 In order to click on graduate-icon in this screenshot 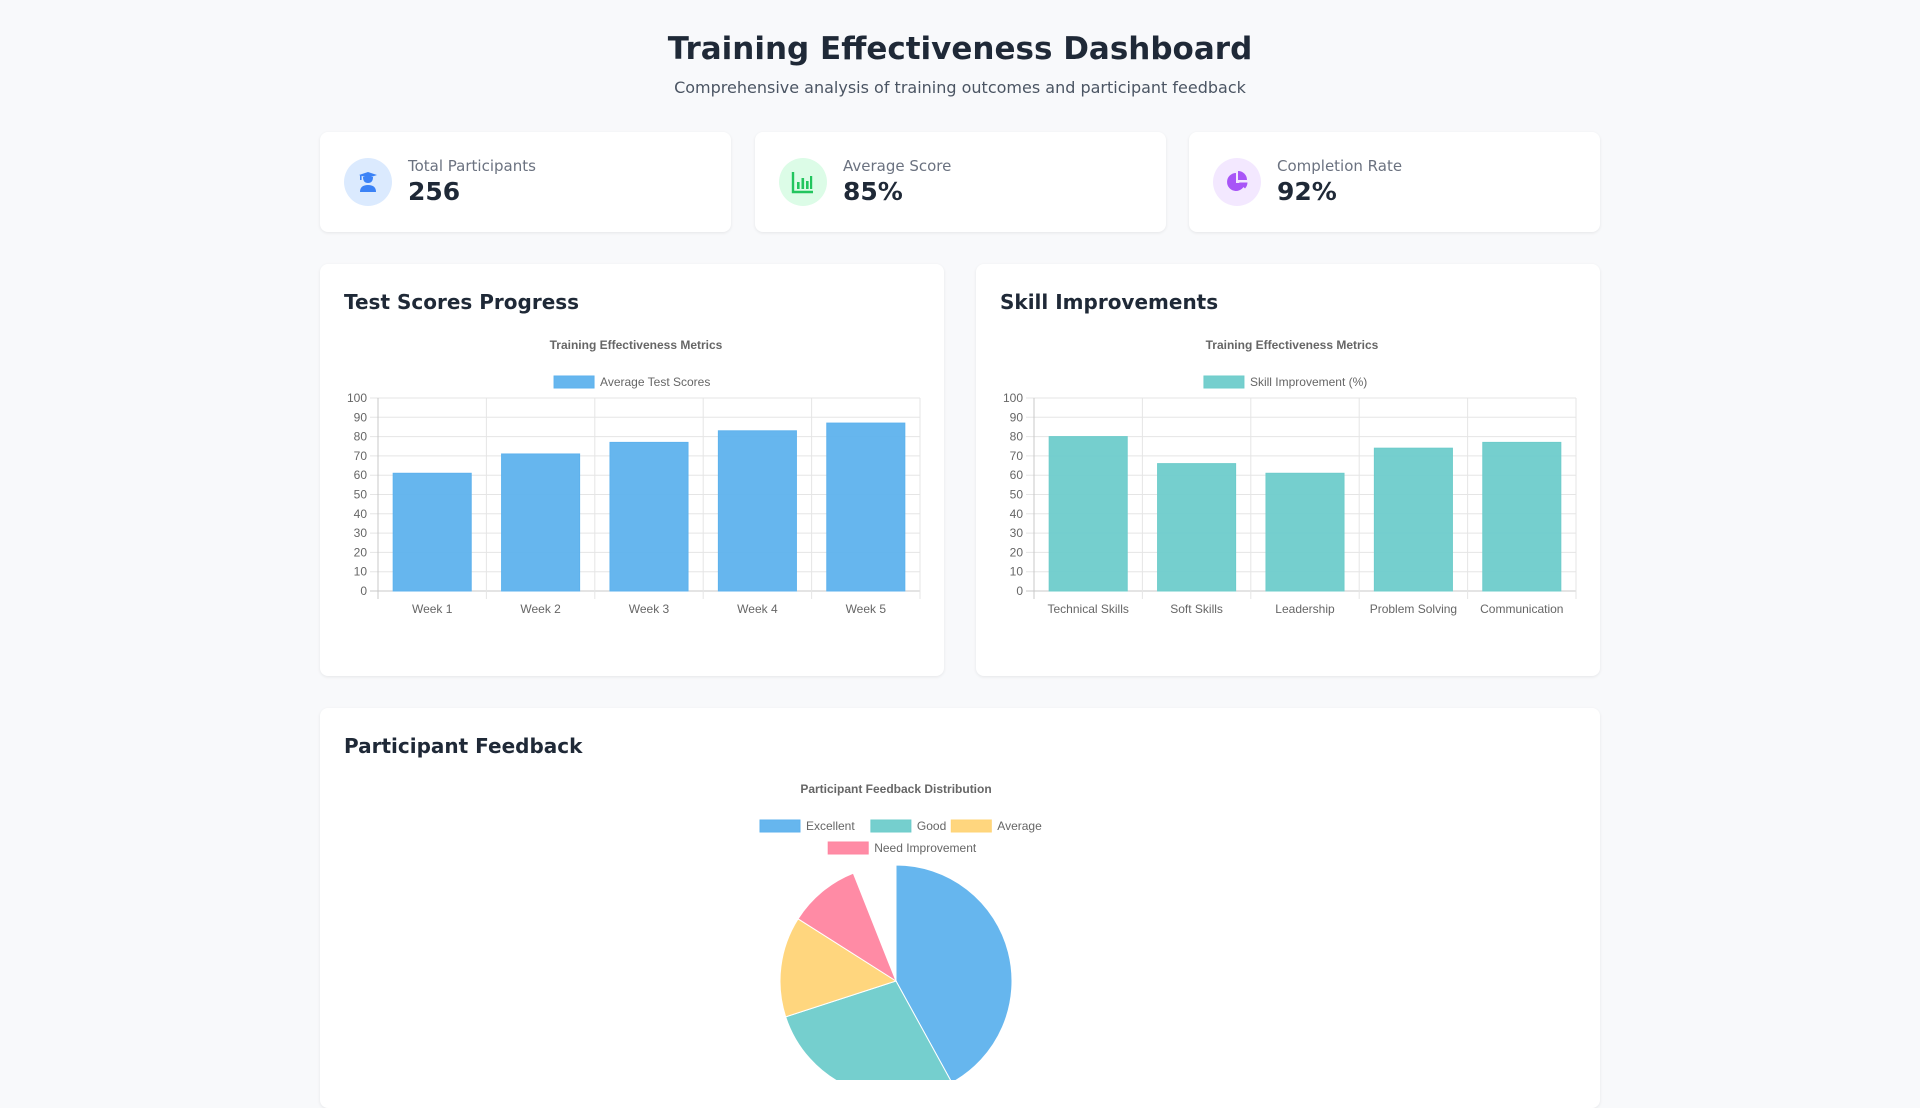, I will do `click(368, 182)`.